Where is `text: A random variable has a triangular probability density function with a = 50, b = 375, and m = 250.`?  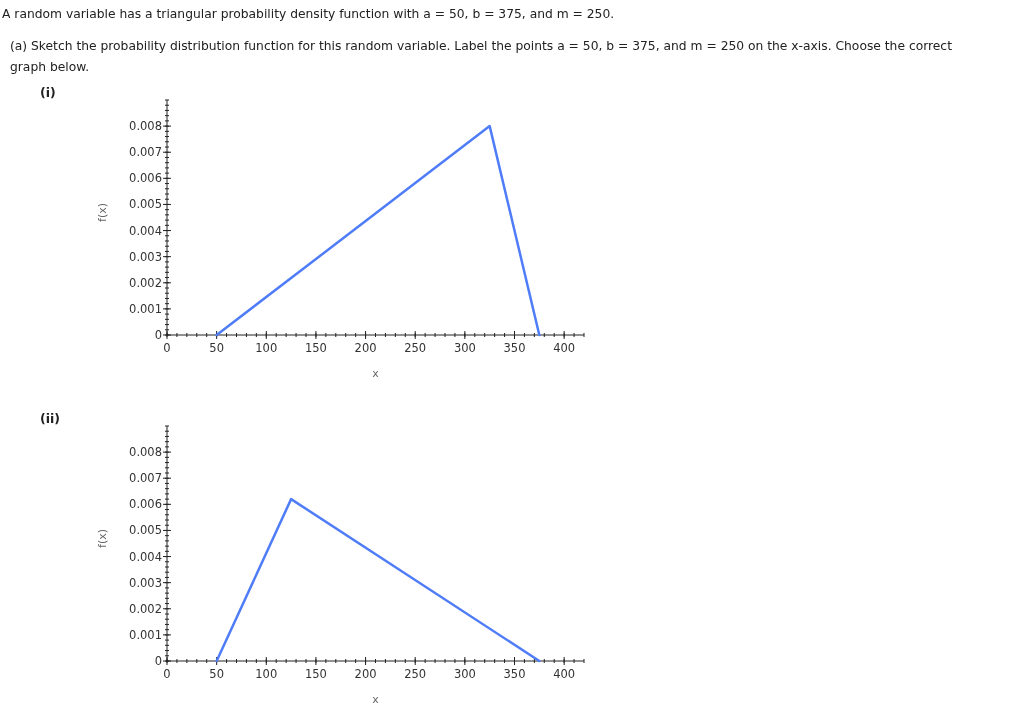 text: A random variable has a triangular probability density function with a = 50, b = 375, and m = 250. is located at coordinates (308, 14).